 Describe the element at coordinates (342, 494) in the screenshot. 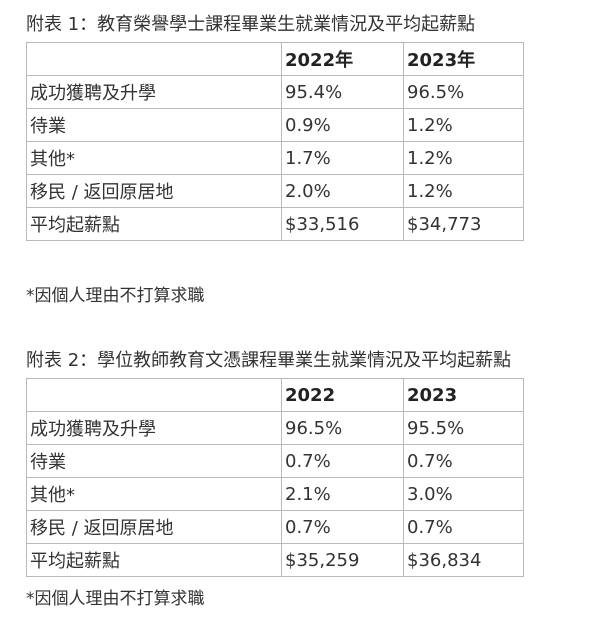

I see `row-value: 2.1%` at that location.